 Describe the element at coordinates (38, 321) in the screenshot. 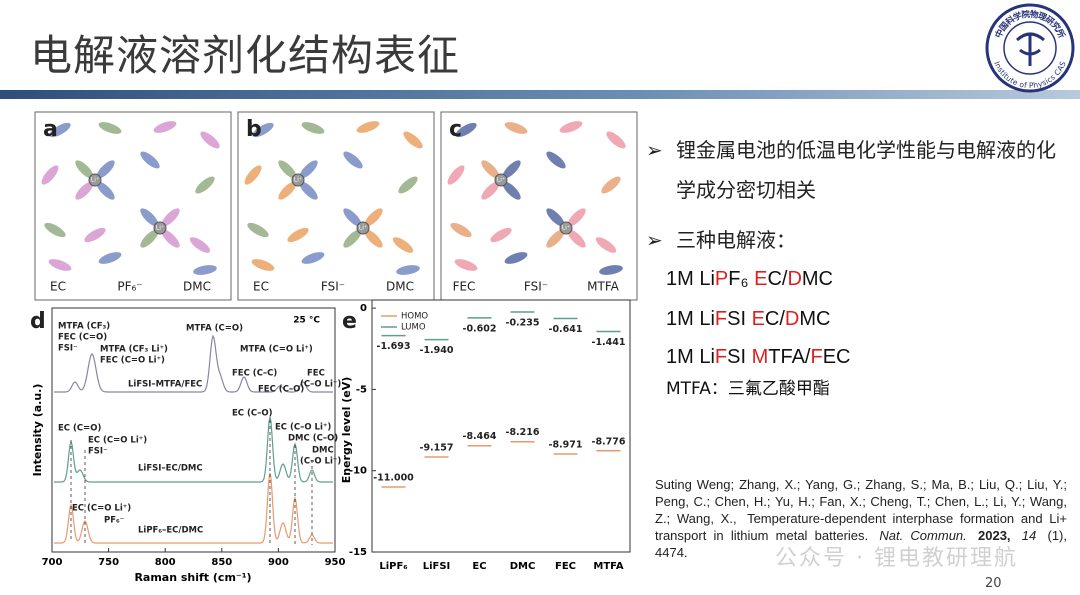

I see `panel-label: d` at that location.